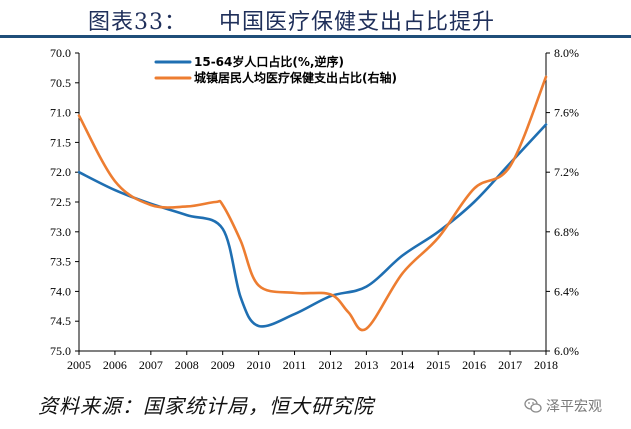 The height and width of the screenshot is (429, 631). I want to click on left-tick-label: 70.5, so click(60, 83).